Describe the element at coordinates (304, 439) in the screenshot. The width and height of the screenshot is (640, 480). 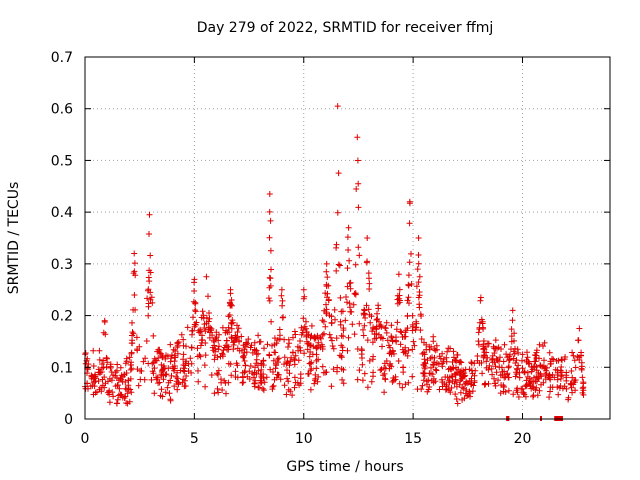
I see `x-tick-label: 10` at that location.